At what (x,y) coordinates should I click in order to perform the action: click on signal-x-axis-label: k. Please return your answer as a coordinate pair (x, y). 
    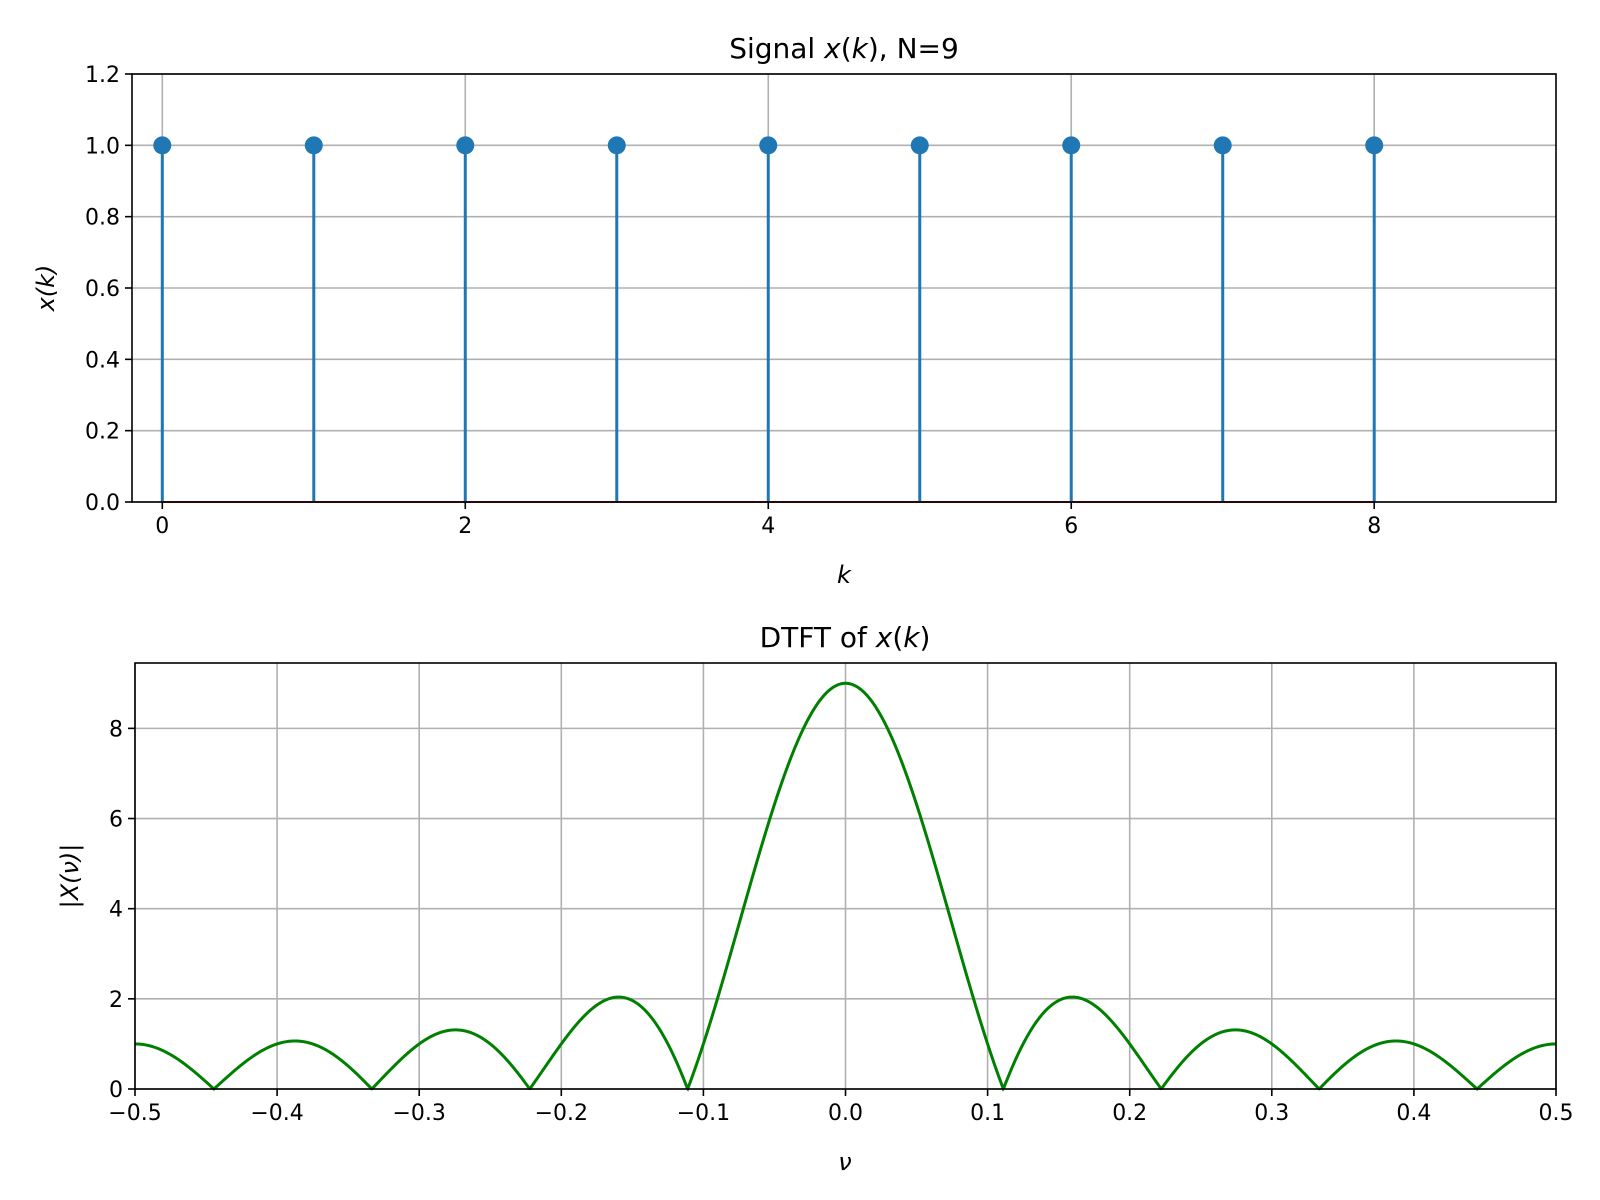
    Looking at the image, I should click on (844, 575).